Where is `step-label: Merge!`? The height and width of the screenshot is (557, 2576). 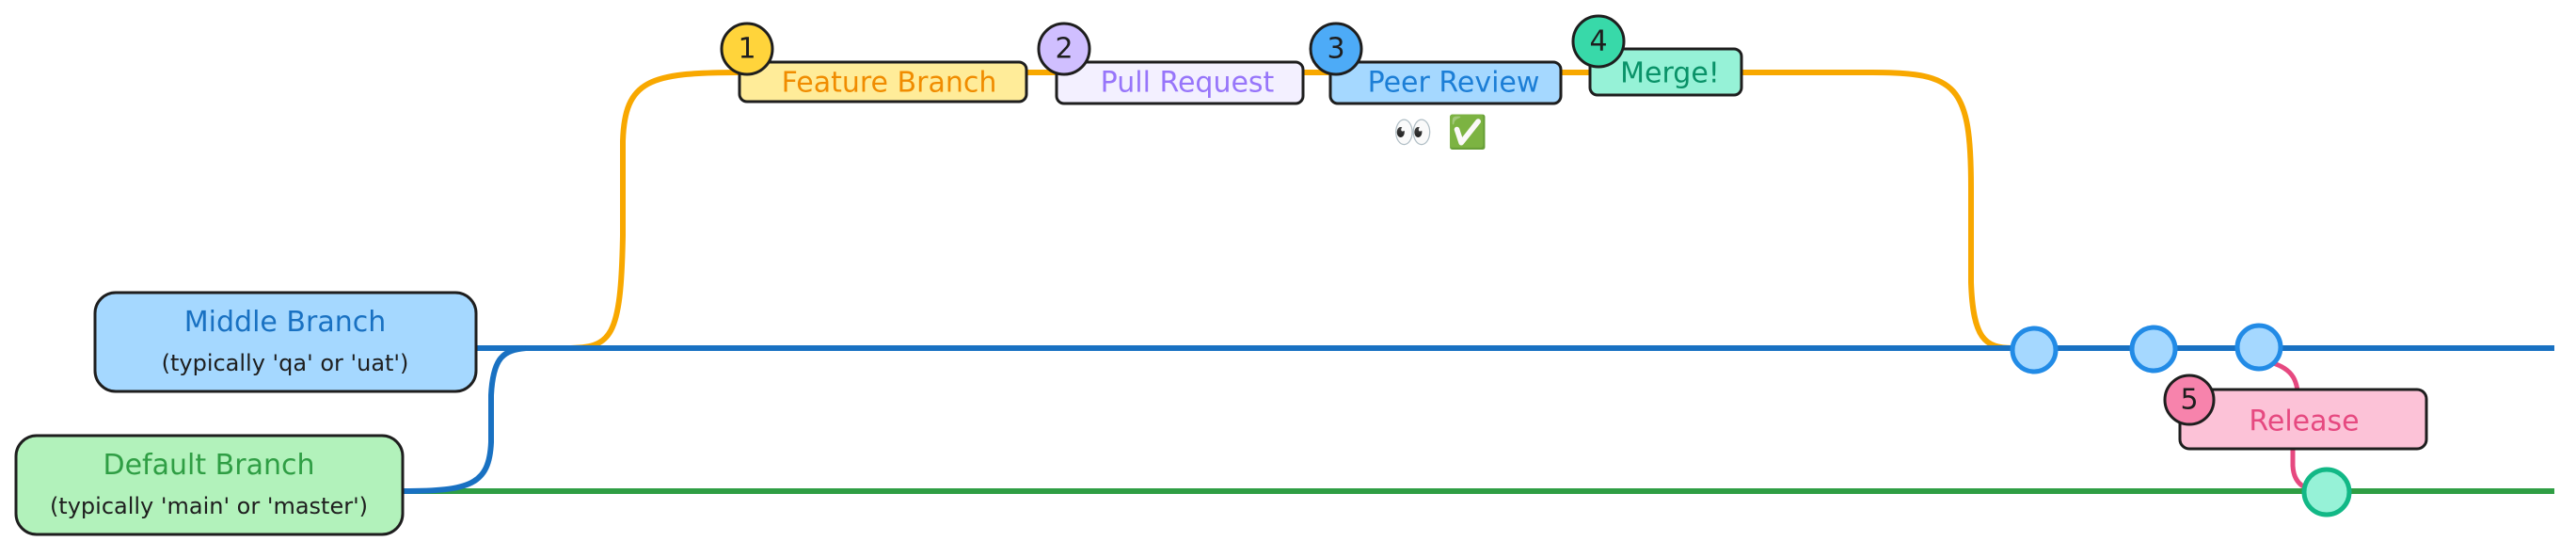
step-label: Merge! is located at coordinates (1670, 73).